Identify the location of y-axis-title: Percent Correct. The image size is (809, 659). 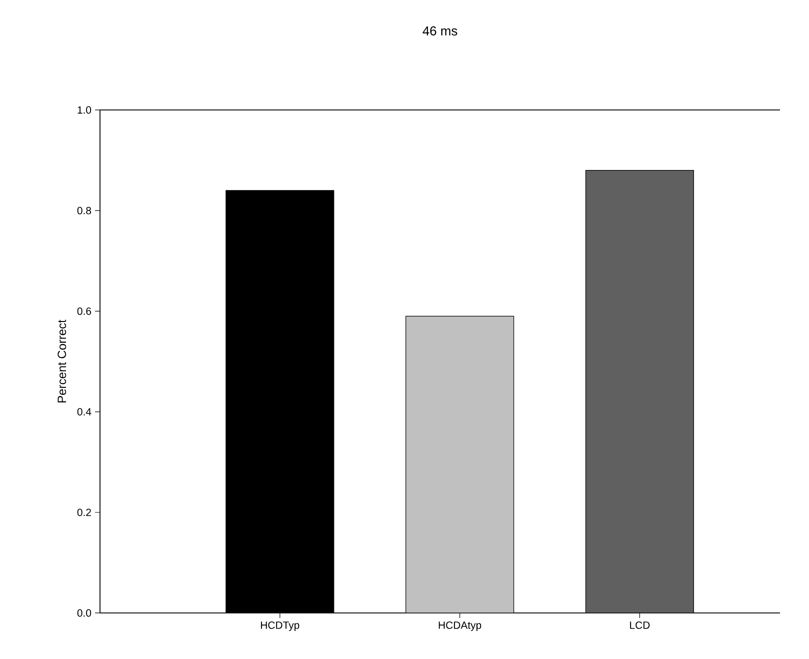
(62, 361).